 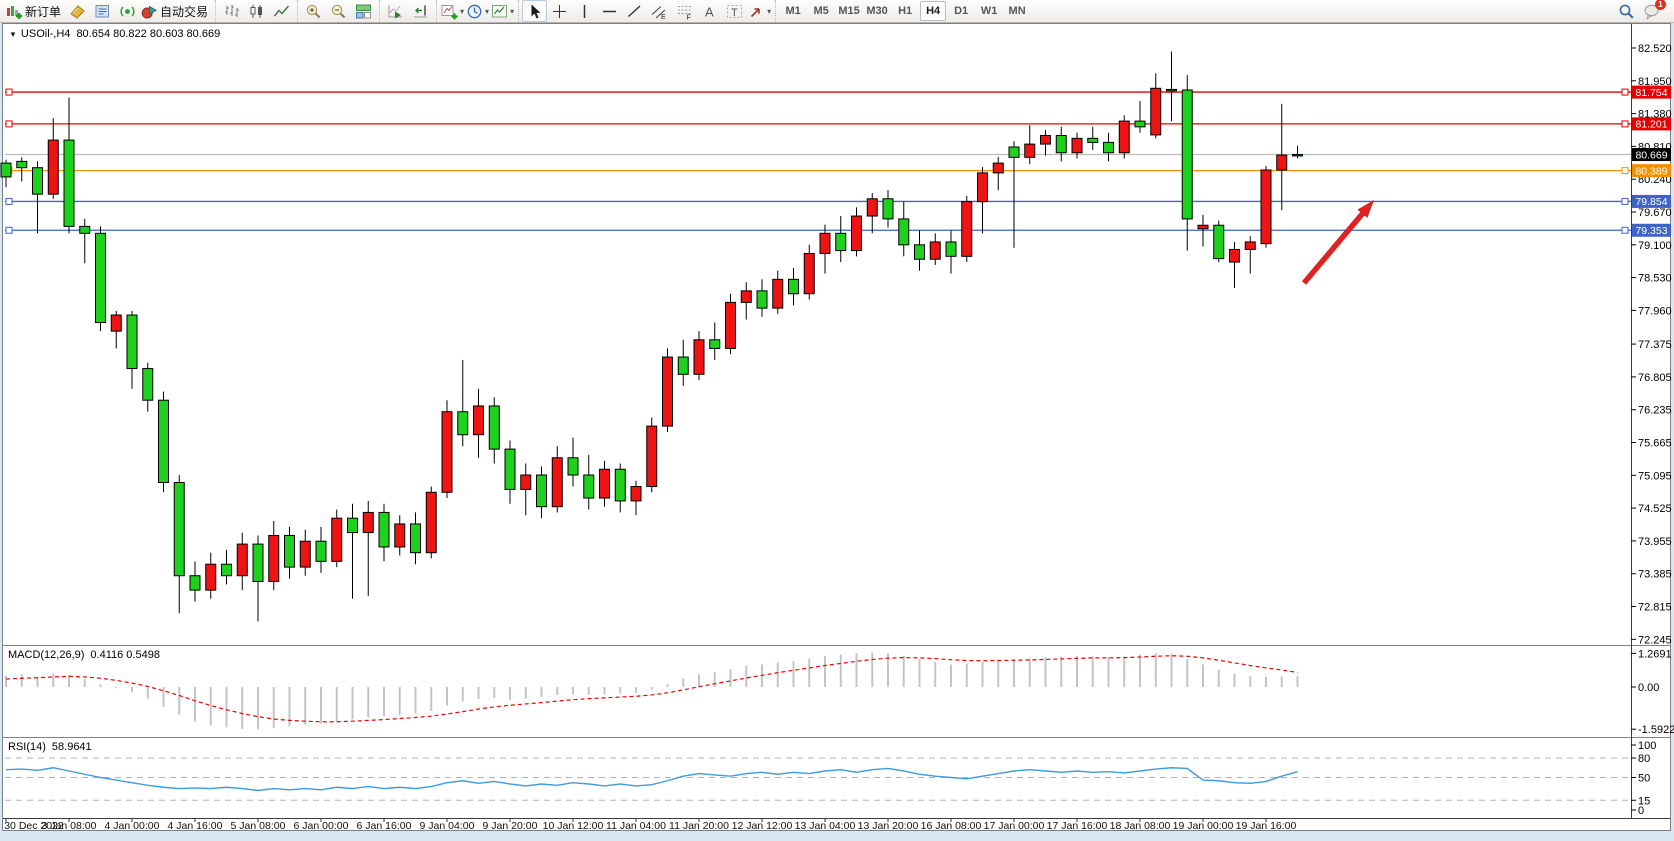 I want to click on signals-button, so click(x=127, y=11).